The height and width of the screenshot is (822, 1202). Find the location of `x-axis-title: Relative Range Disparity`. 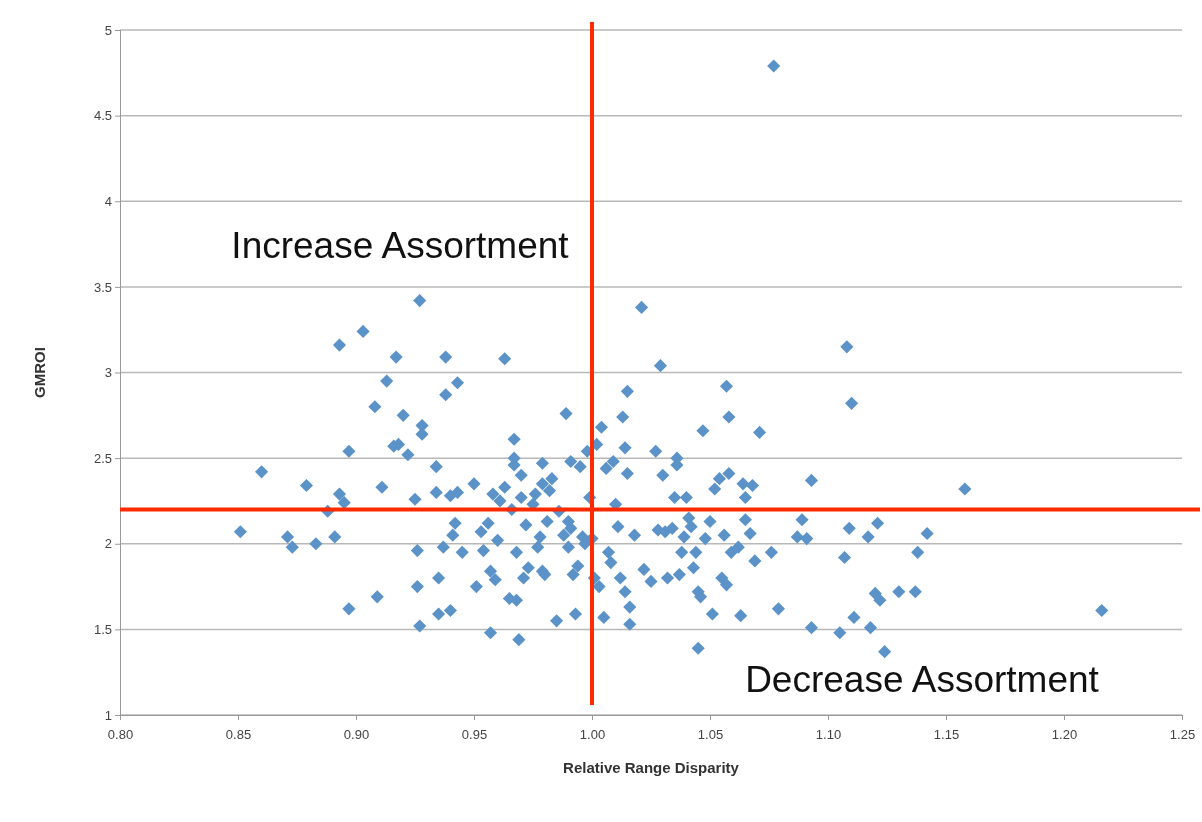

x-axis-title: Relative Range Disparity is located at coordinates (651, 767).